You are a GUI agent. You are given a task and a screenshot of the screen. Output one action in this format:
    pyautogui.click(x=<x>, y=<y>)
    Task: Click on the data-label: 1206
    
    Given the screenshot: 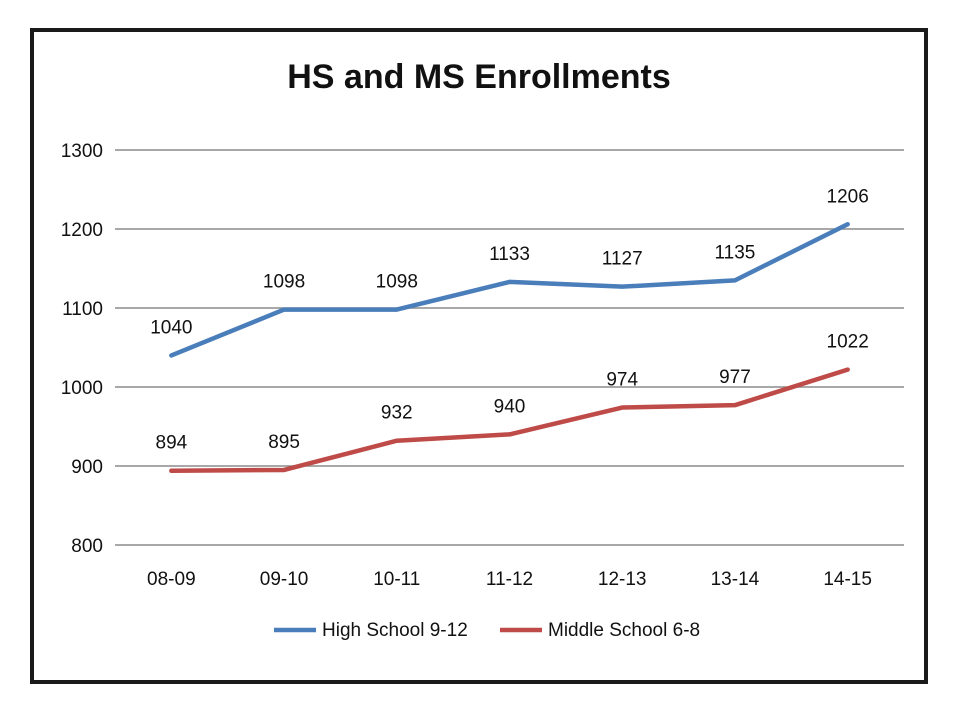 What is the action you would take?
    pyautogui.click(x=848, y=196)
    